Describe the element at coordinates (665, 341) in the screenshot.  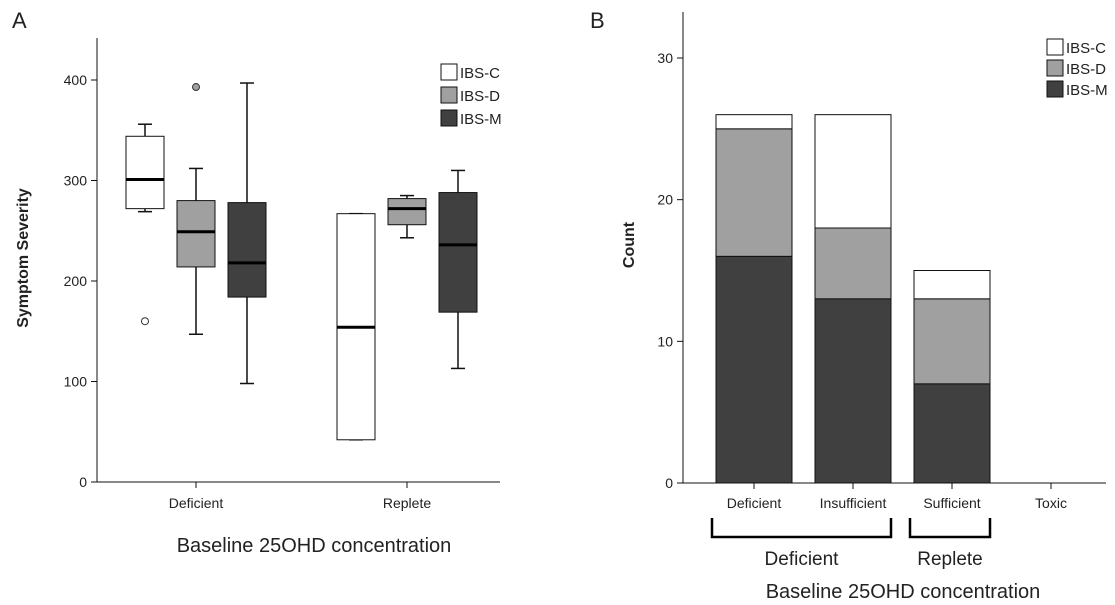
I see `panel-b-y-tick-label: 10` at that location.